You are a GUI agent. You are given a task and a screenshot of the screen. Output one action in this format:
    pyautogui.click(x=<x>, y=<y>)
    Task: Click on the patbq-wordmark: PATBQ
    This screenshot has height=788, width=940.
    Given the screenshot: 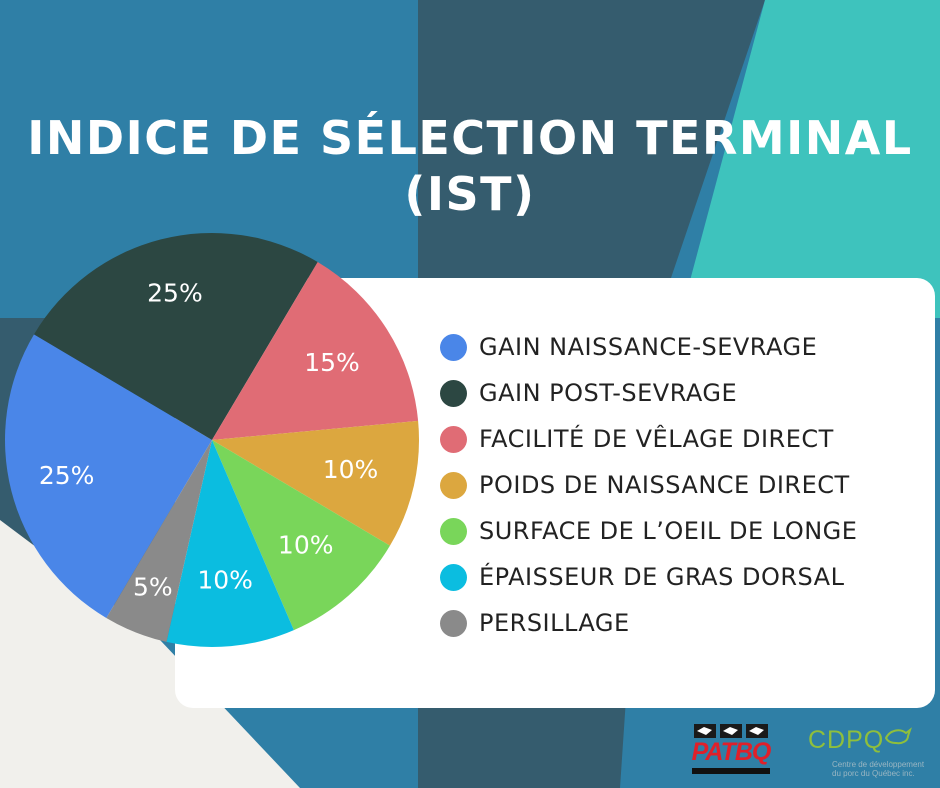 What is the action you would take?
    pyautogui.click(x=731, y=752)
    